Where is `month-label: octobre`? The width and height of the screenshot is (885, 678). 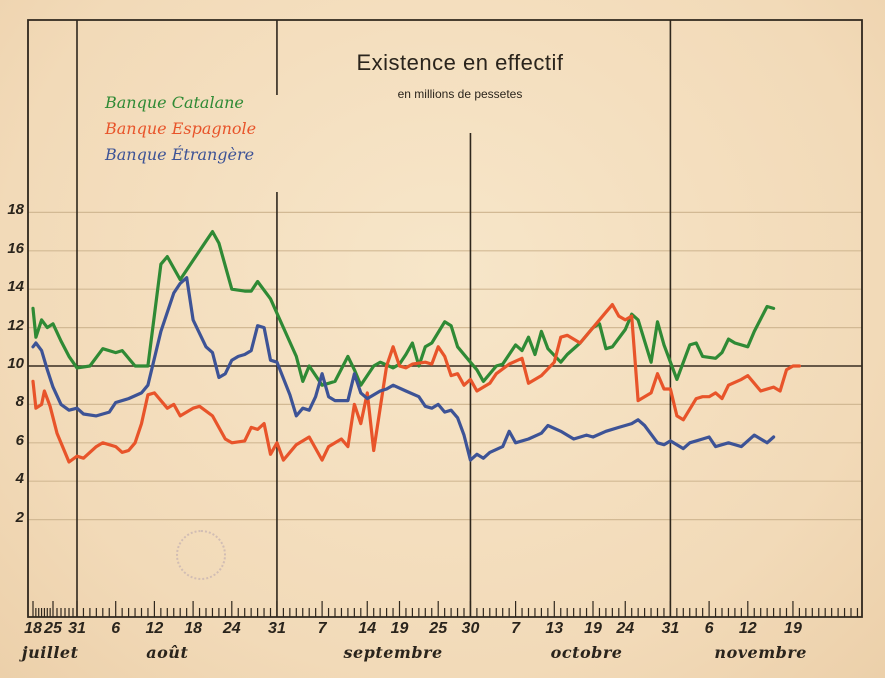
month-label: octobre is located at coordinates (586, 652).